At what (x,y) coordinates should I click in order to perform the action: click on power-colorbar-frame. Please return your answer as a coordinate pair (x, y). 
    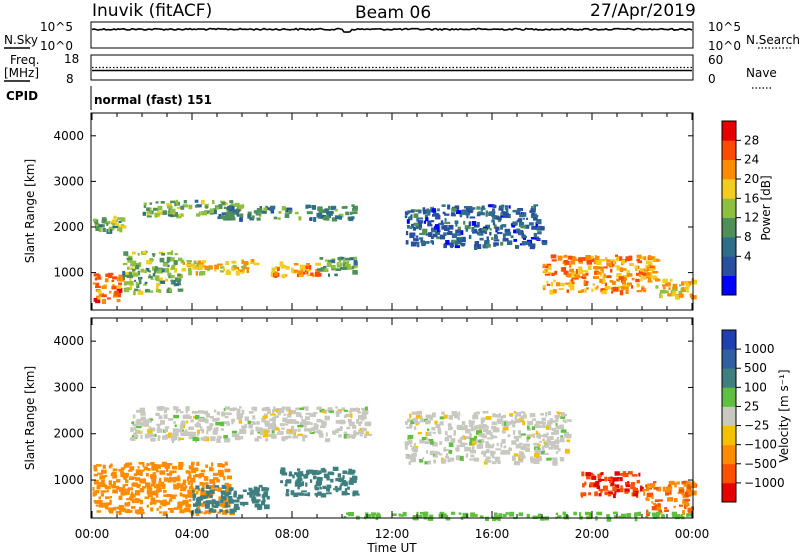
    Looking at the image, I should click on (729, 208).